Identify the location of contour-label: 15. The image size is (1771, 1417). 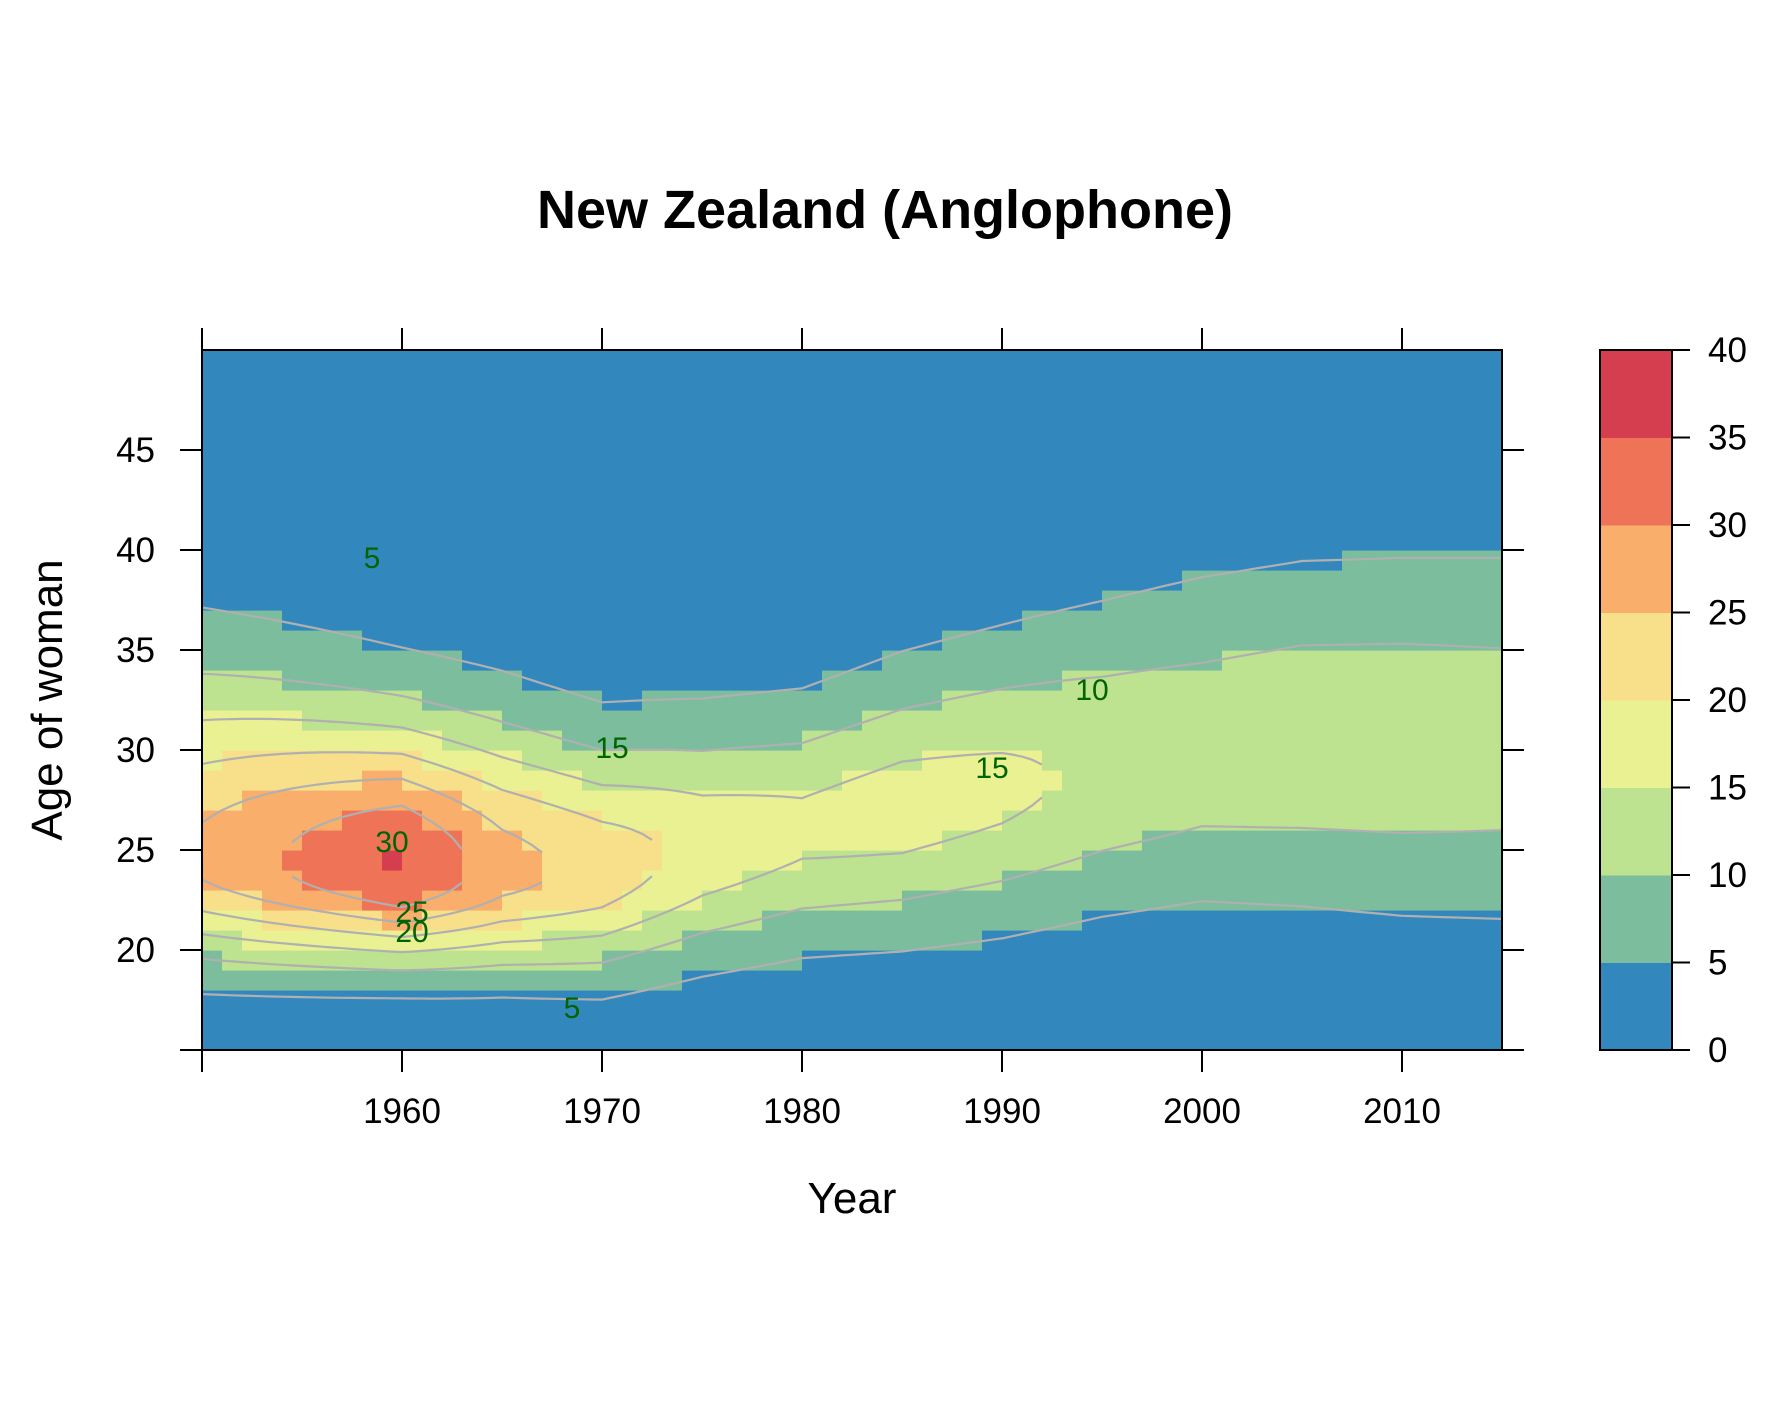
(991, 768).